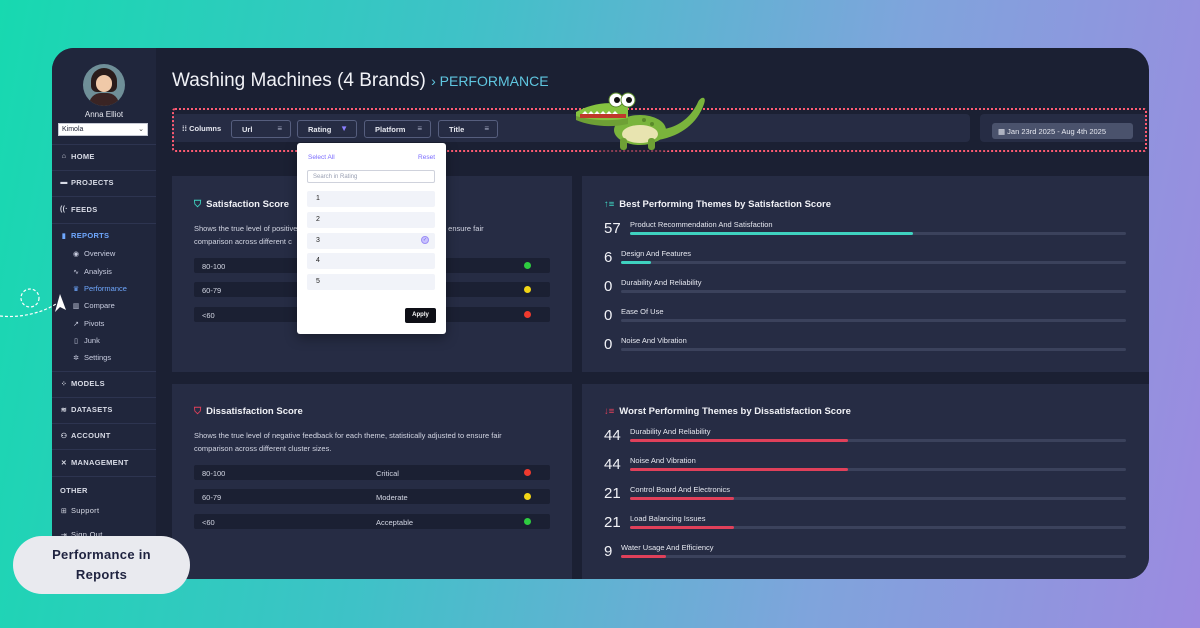 The image size is (1200, 628). I want to click on theme-row: 44 Durability And Reliability, so click(865, 437).